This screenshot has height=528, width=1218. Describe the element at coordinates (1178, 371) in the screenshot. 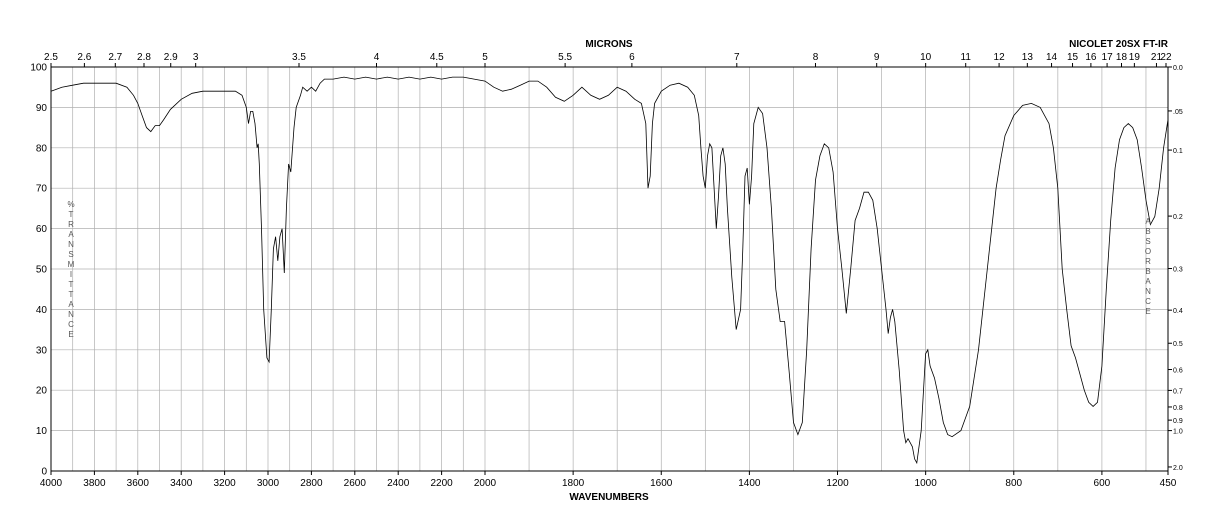

I see `absorbance-tick-label: 0.6` at that location.